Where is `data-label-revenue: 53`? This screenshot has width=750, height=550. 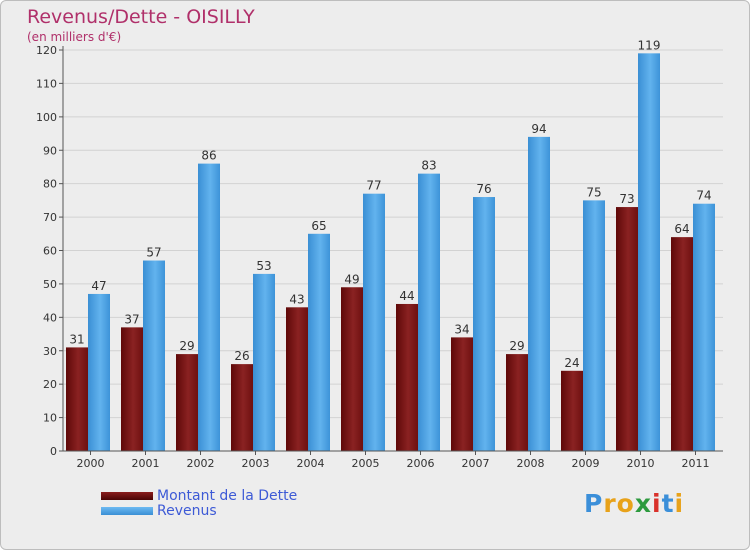 data-label-revenue: 53 is located at coordinates (263, 266).